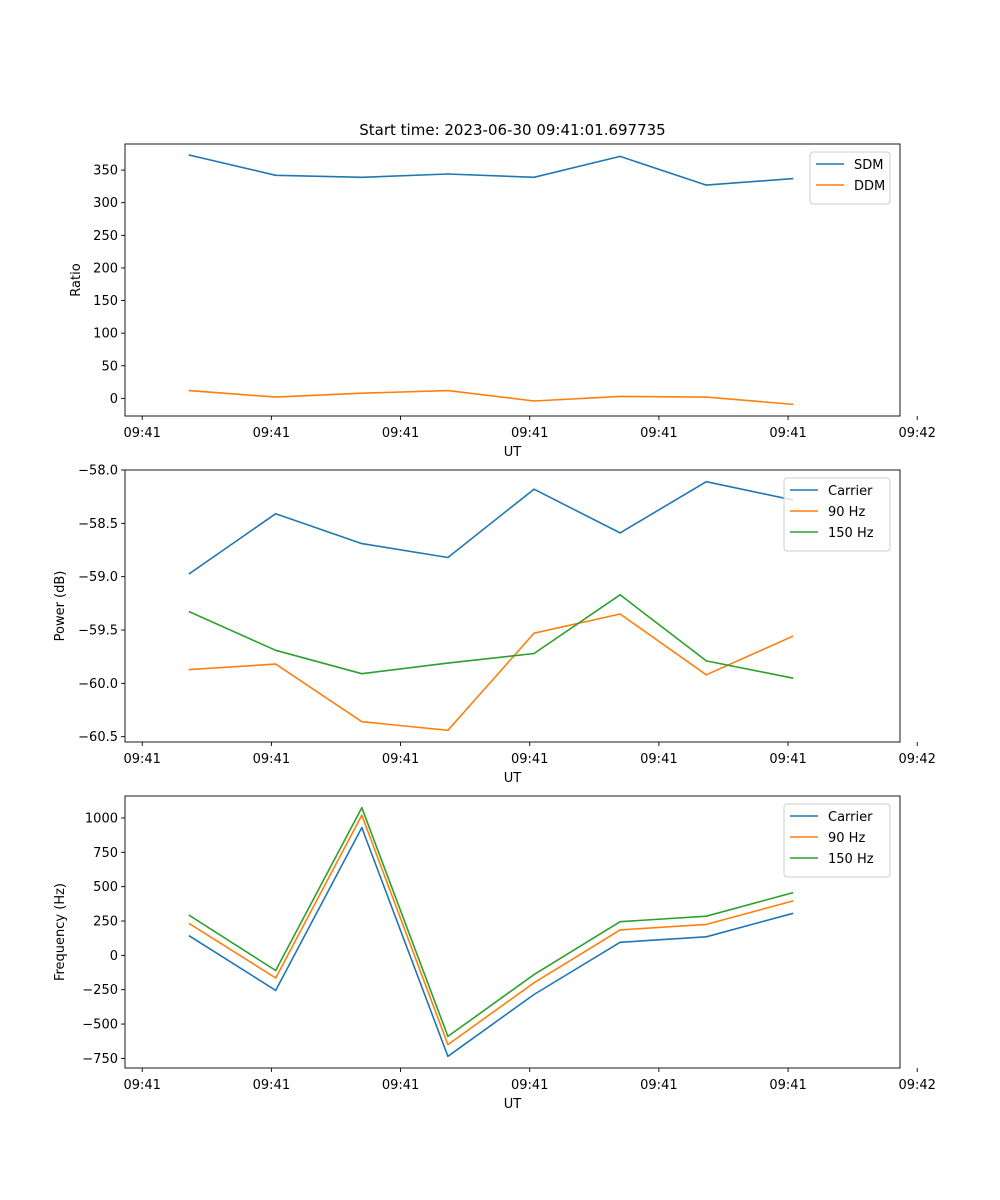 The width and height of the screenshot is (1000, 1200). What do you see at coordinates (100, 1025) in the screenshot?
I see `frequency-ytick-label: −500` at bounding box center [100, 1025].